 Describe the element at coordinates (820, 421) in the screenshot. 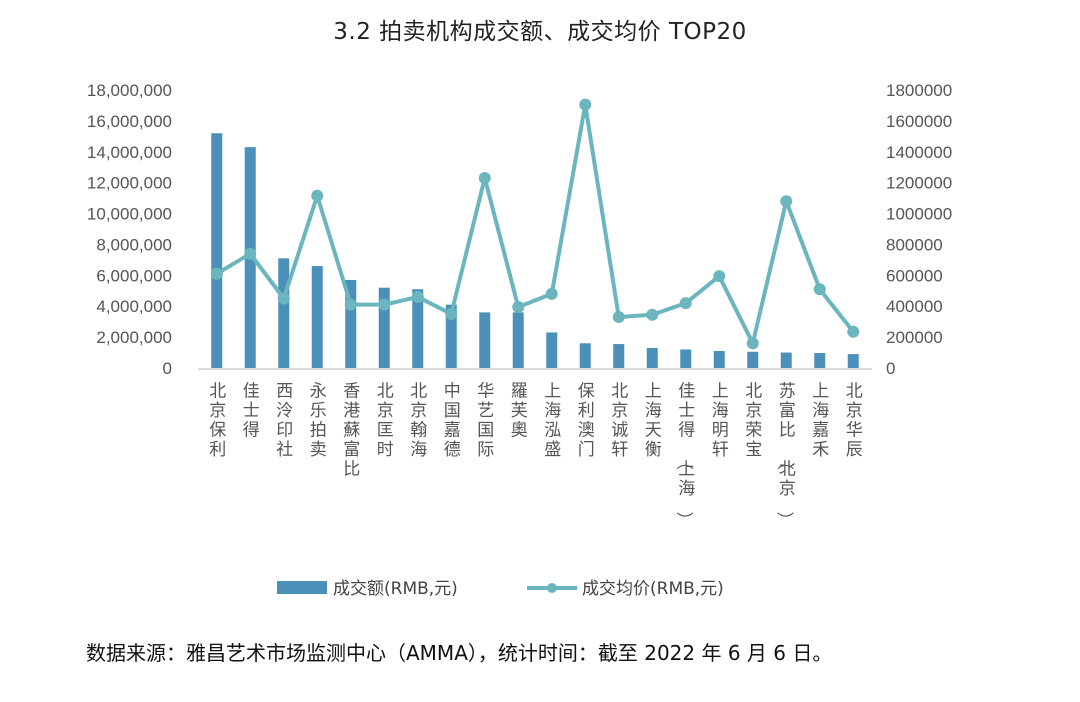

I see `category-label: 上海嘉禾` at that location.